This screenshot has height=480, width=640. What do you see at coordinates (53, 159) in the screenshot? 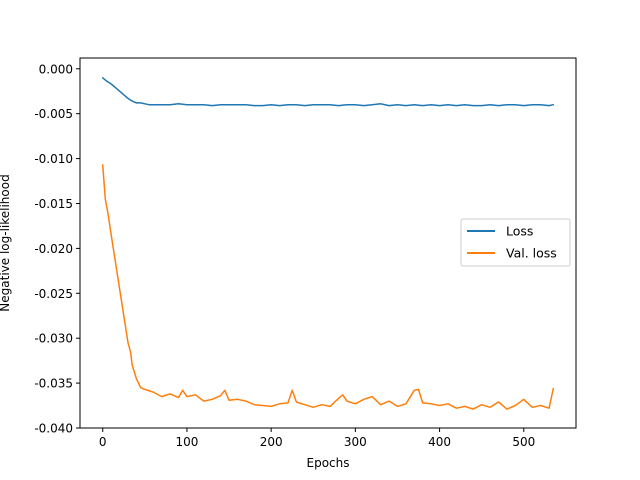
I see `y-tick-label: -0.010` at bounding box center [53, 159].